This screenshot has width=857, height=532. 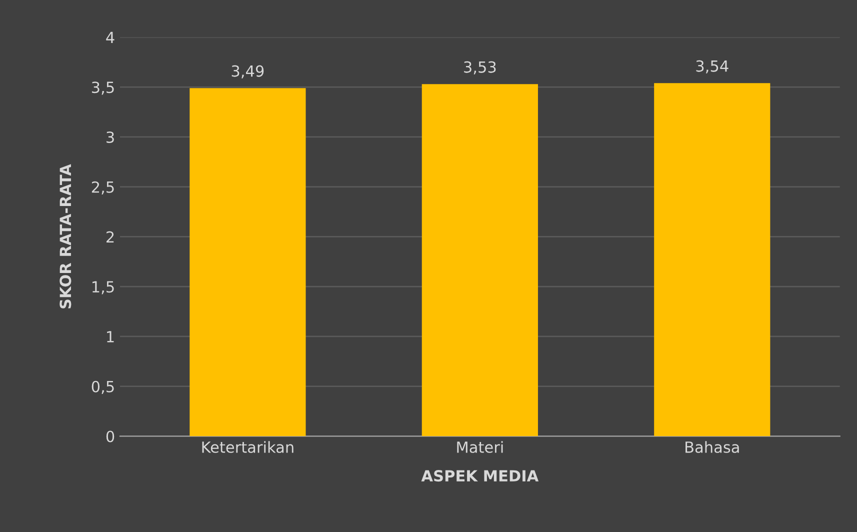 What do you see at coordinates (480, 476) in the screenshot?
I see `x-axis-title: ASPEK MEDIA` at bounding box center [480, 476].